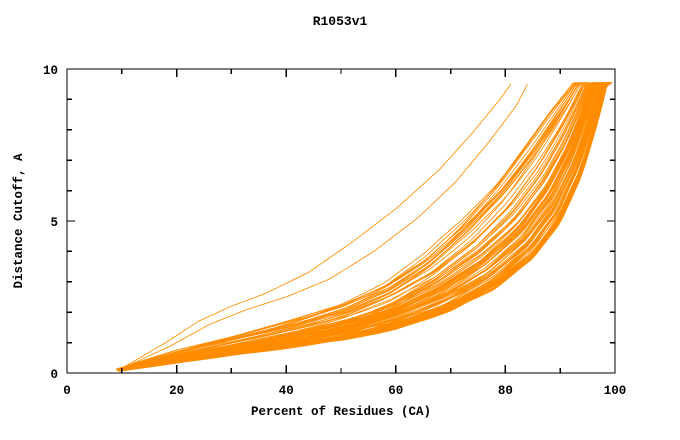  What do you see at coordinates (340, 21) in the screenshot?
I see `chart-title: R1053v1` at bounding box center [340, 21].